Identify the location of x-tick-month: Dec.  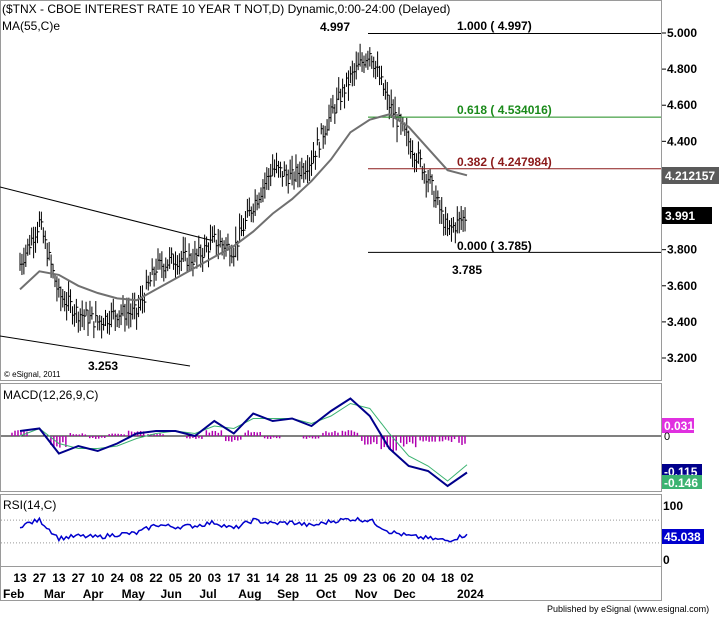
(405, 594).